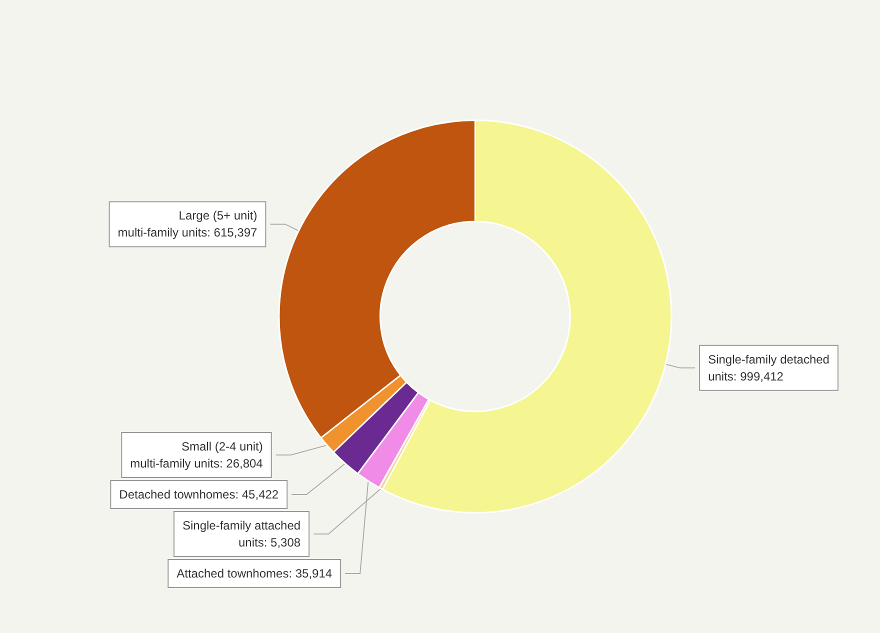 This screenshot has height=633, width=880. What do you see at coordinates (241, 534) in the screenshot?
I see `slice-label: Single-family attached units: 5,308` at bounding box center [241, 534].